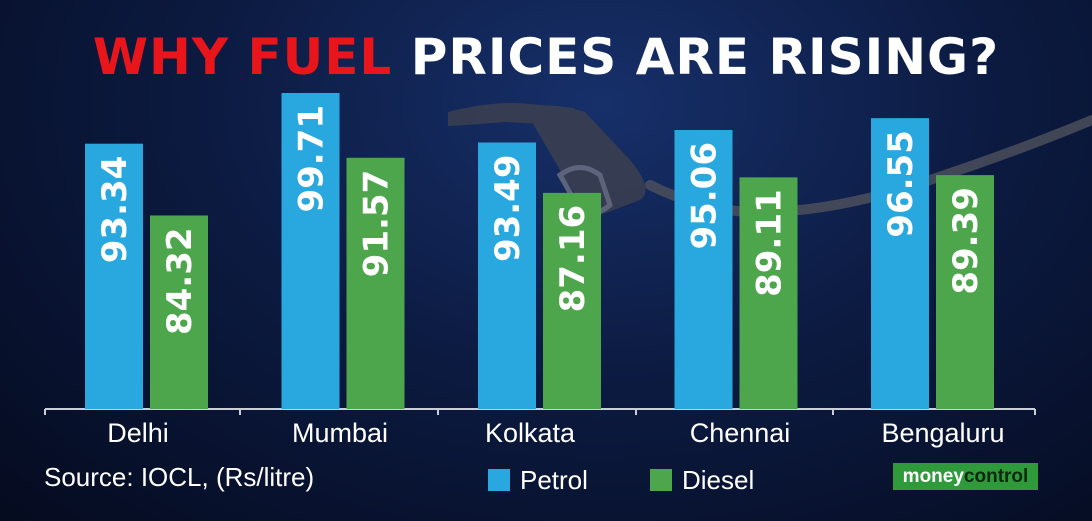 The height and width of the screenshot is (521, 1092). I want to click on legend-petrol: Petrol, so click(538, 480).